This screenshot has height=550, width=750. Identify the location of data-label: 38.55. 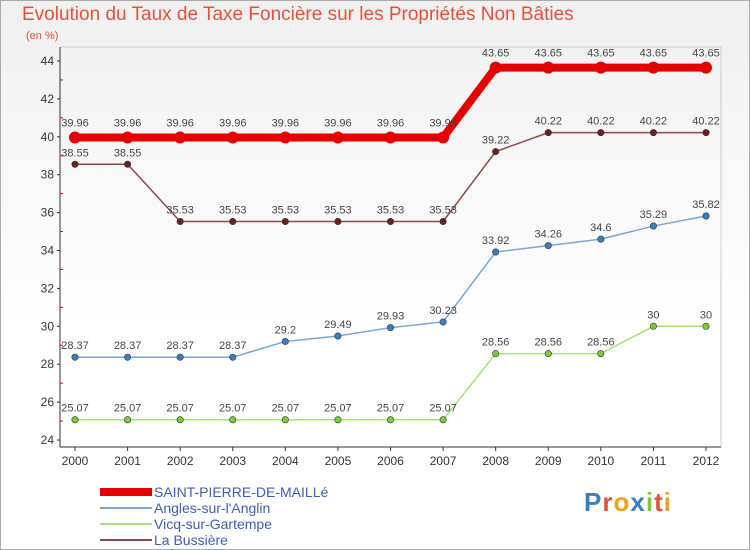
(75, 153).